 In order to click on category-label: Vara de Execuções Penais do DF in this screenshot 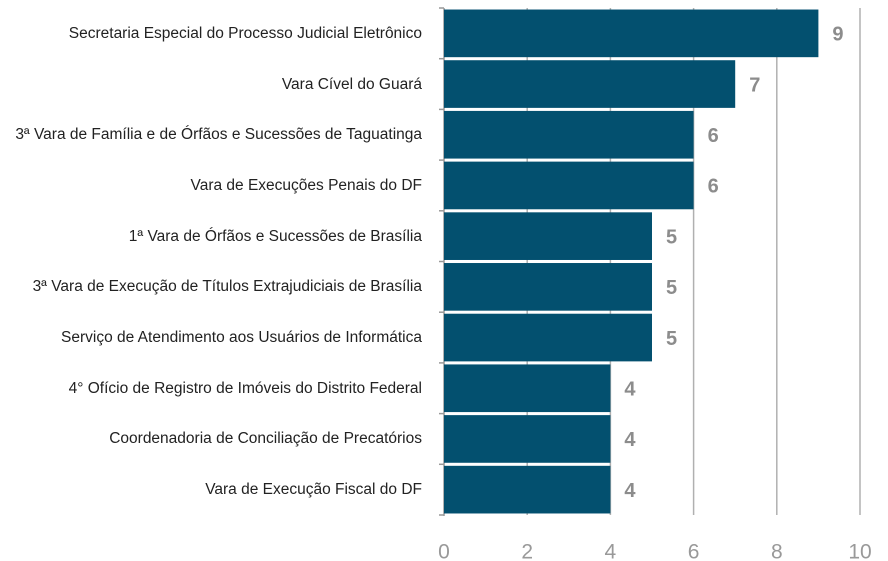, I will do `click(306, 185)`.